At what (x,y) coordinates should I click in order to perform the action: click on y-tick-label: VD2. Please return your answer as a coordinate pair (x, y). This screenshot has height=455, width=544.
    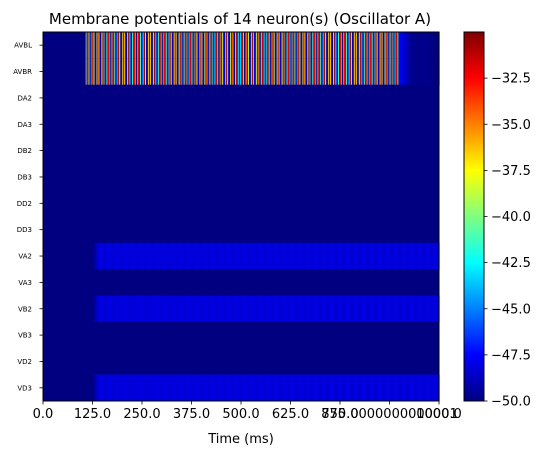
    Looking at the image, I should click on (24, 362).